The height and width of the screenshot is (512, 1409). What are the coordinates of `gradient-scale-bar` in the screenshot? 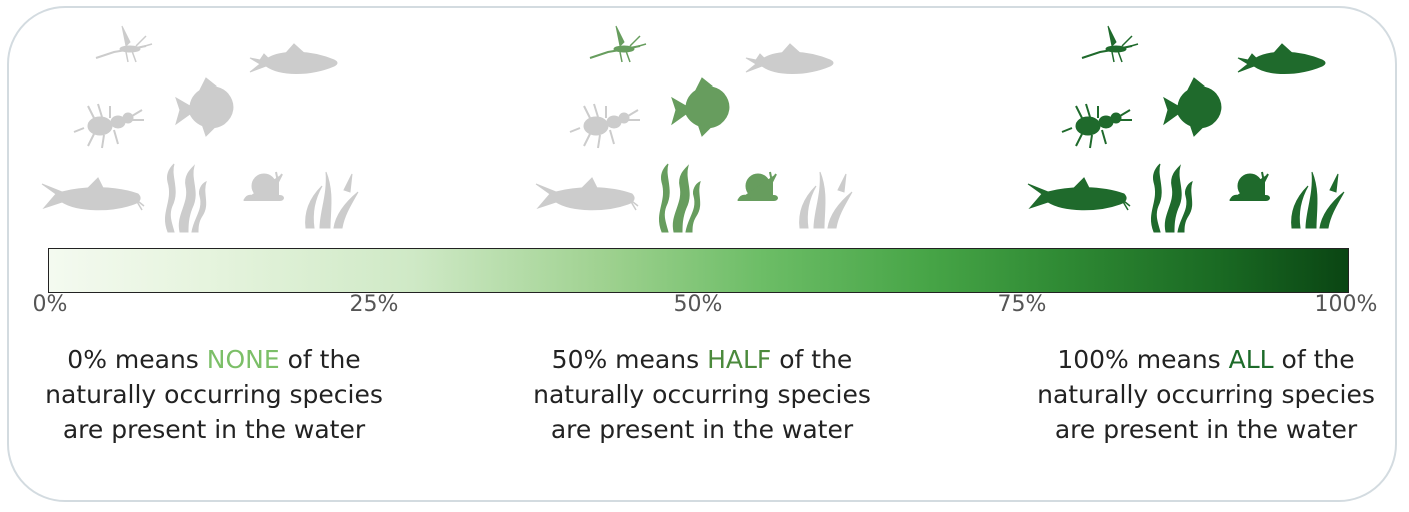 It's located at (698, 270).